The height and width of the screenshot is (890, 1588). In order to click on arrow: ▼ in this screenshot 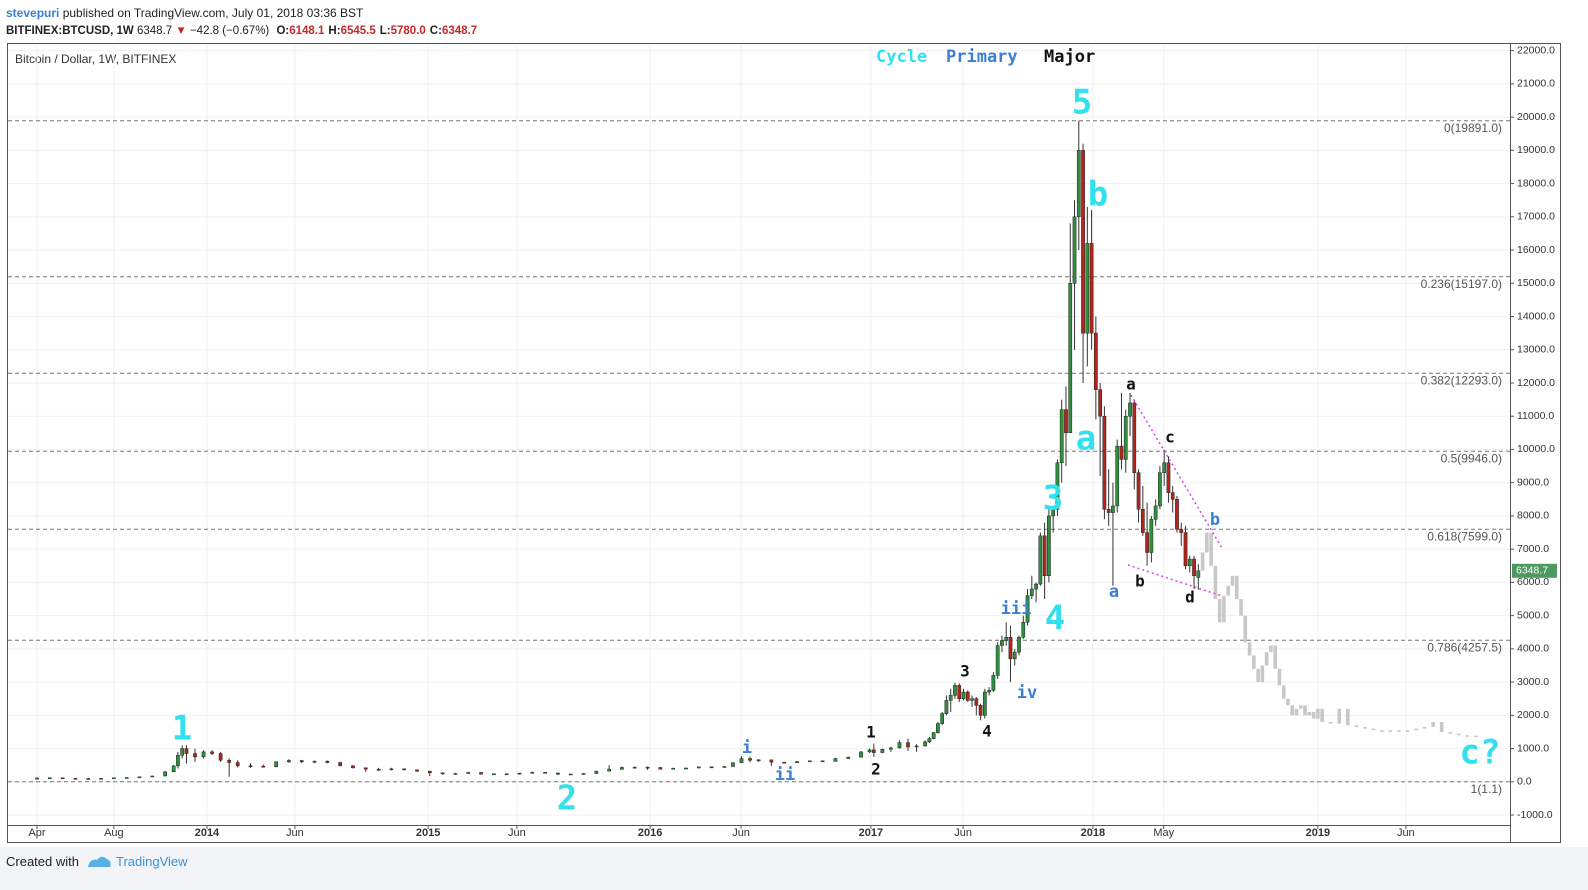, I will do `click(181, 31)`.